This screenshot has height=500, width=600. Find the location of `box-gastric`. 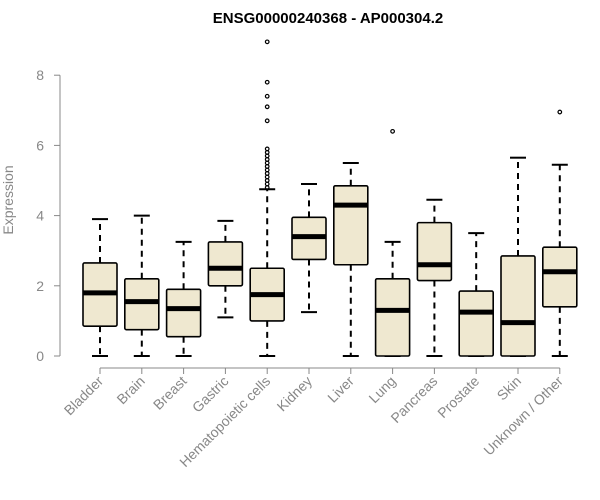

box-gastric is located at coordinates (225, 269).